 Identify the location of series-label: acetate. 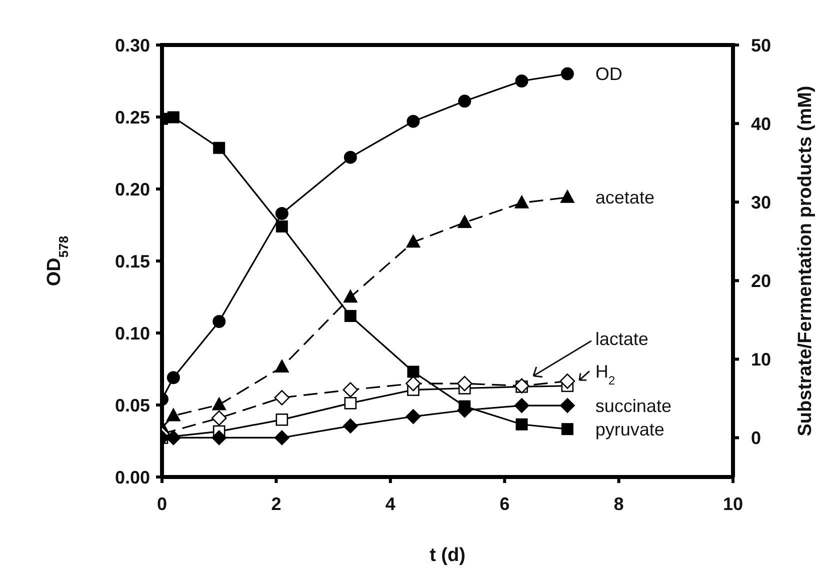
(624, 198).